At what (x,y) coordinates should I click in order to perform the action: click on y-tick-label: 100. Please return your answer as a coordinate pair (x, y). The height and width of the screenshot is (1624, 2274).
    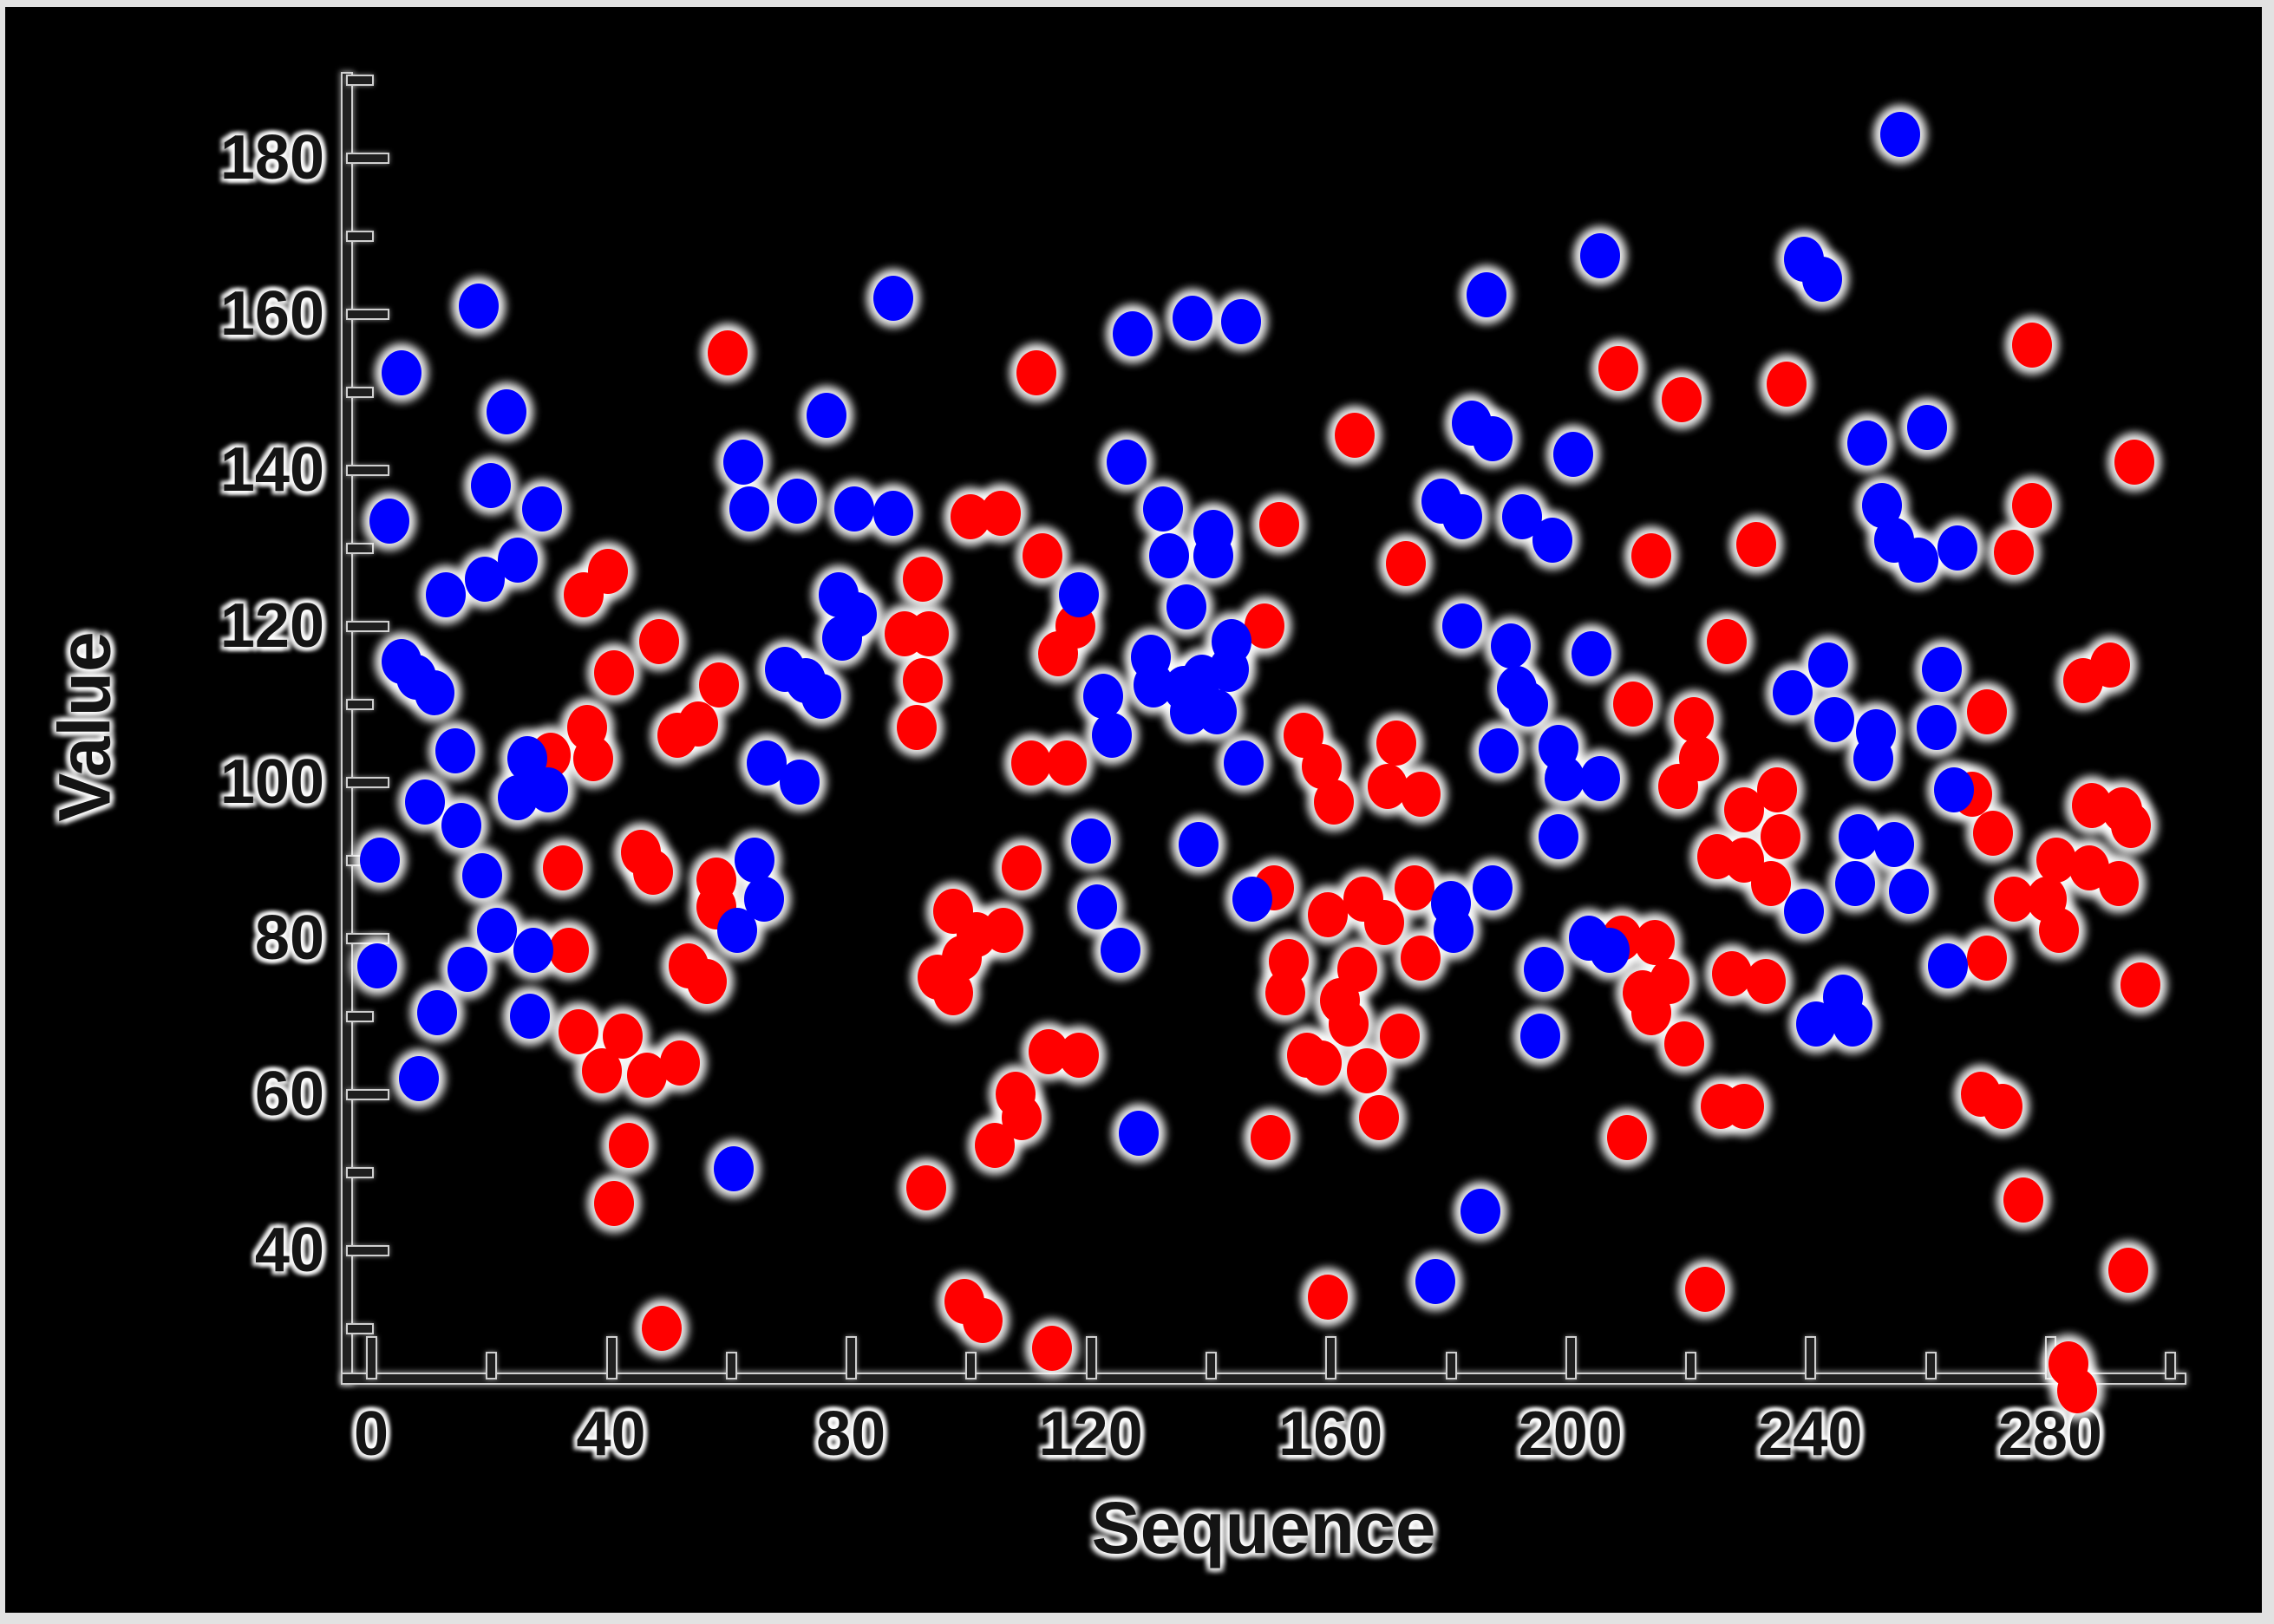
    Looking at the image, I should click on (271, 782).